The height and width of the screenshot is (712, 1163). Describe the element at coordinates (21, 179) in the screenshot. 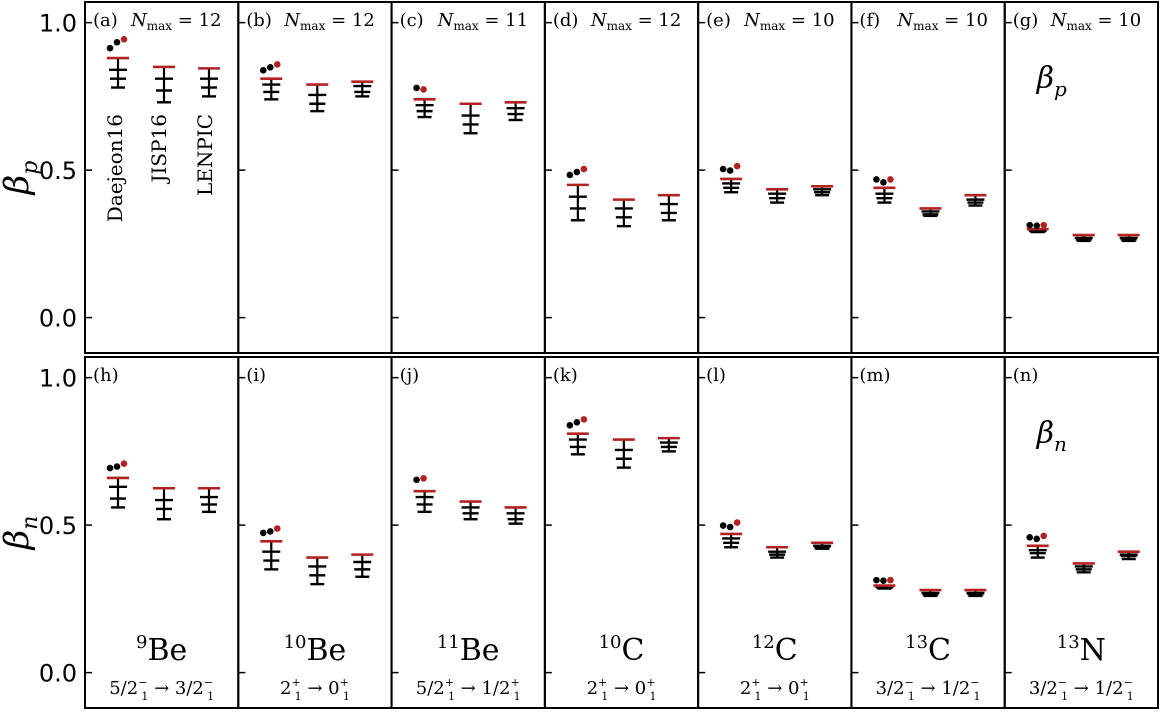

I see `y-axis-label: βp` at that location.